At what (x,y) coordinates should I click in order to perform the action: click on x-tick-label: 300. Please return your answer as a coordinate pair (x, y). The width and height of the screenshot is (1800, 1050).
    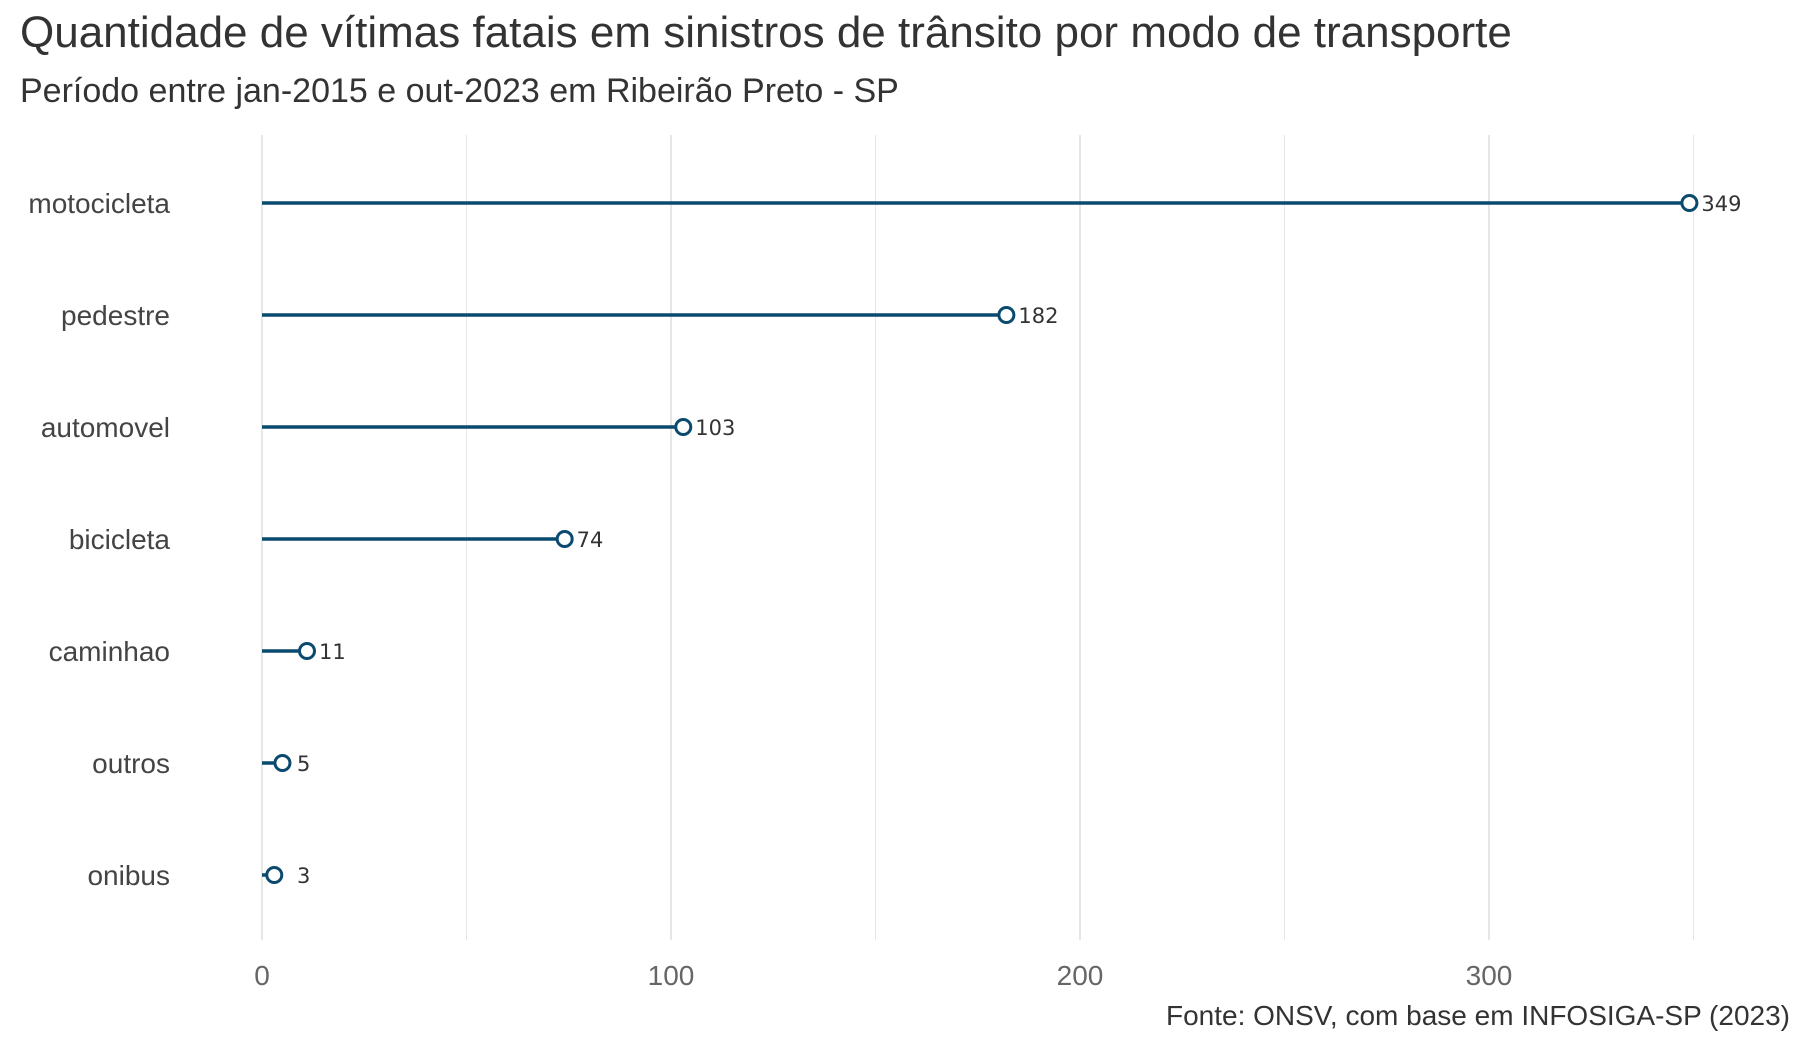
    Looking at the image, I should click on (1489, 975).